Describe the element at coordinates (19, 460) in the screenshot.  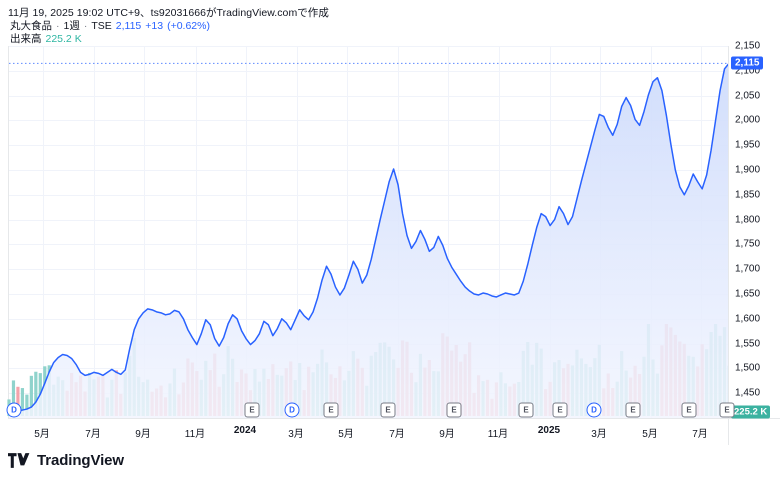
I see `tradingview-logo-icon` at that location.